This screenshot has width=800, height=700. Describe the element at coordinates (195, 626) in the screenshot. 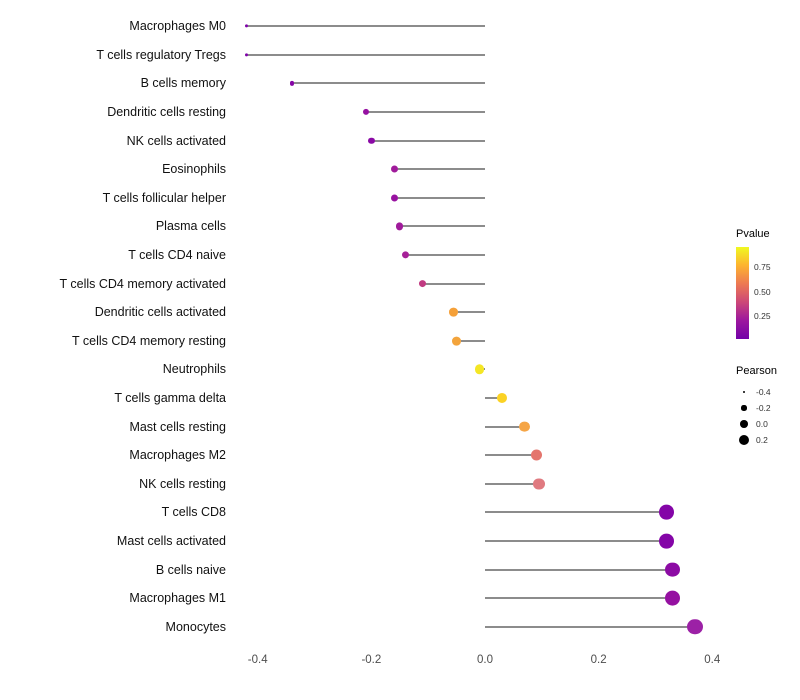

I see `category-label: Monocytes` at that location.